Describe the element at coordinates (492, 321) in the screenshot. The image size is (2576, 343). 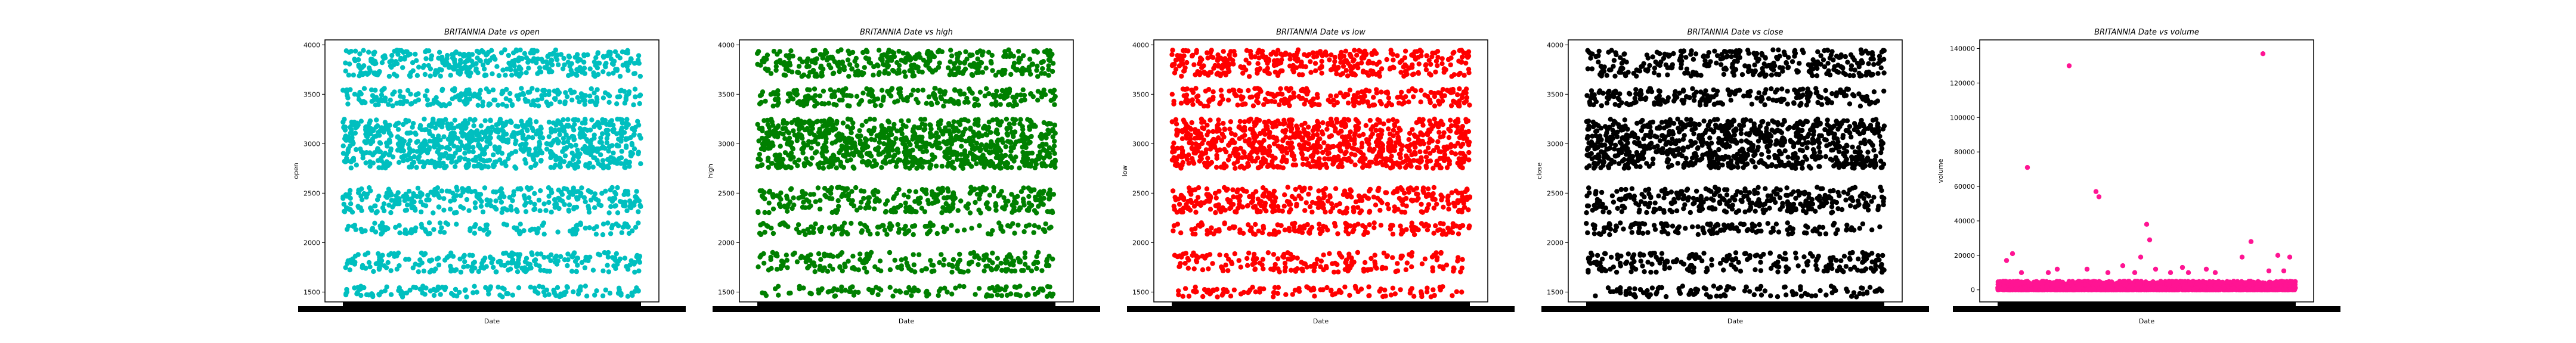
I see `x-axis-label: Date` at that location.